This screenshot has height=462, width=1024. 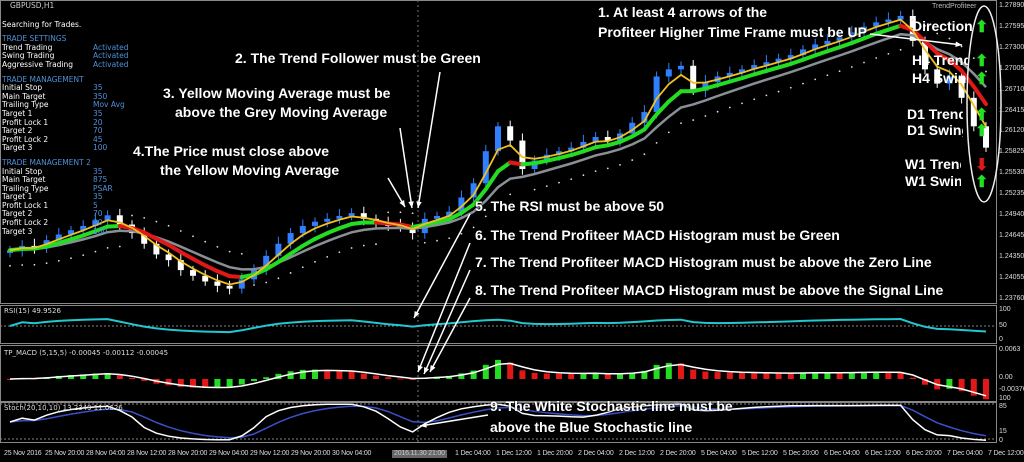 What do you see at coordinates (933, 164) in the screenshot?
I see `direction-row-label: W1 Trend` at bounding box center [933, 164].